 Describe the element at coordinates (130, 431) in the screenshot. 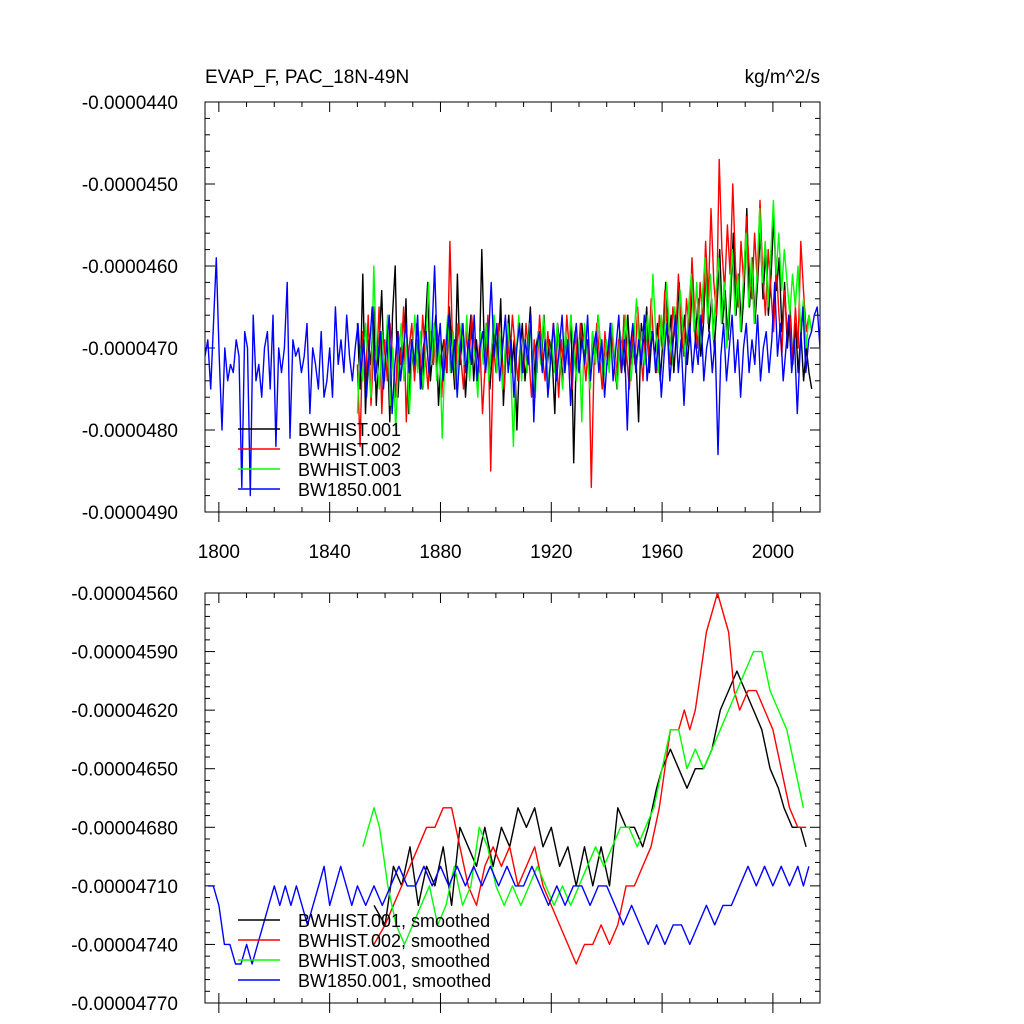

I see `y-tick-label: -0.0000480` at that location.